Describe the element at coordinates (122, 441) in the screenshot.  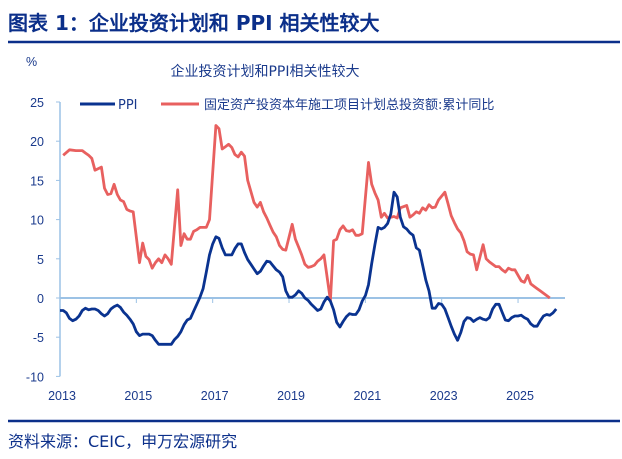
I see `source-note: 资料来源：CEIC，申万宏源研究` at that location.